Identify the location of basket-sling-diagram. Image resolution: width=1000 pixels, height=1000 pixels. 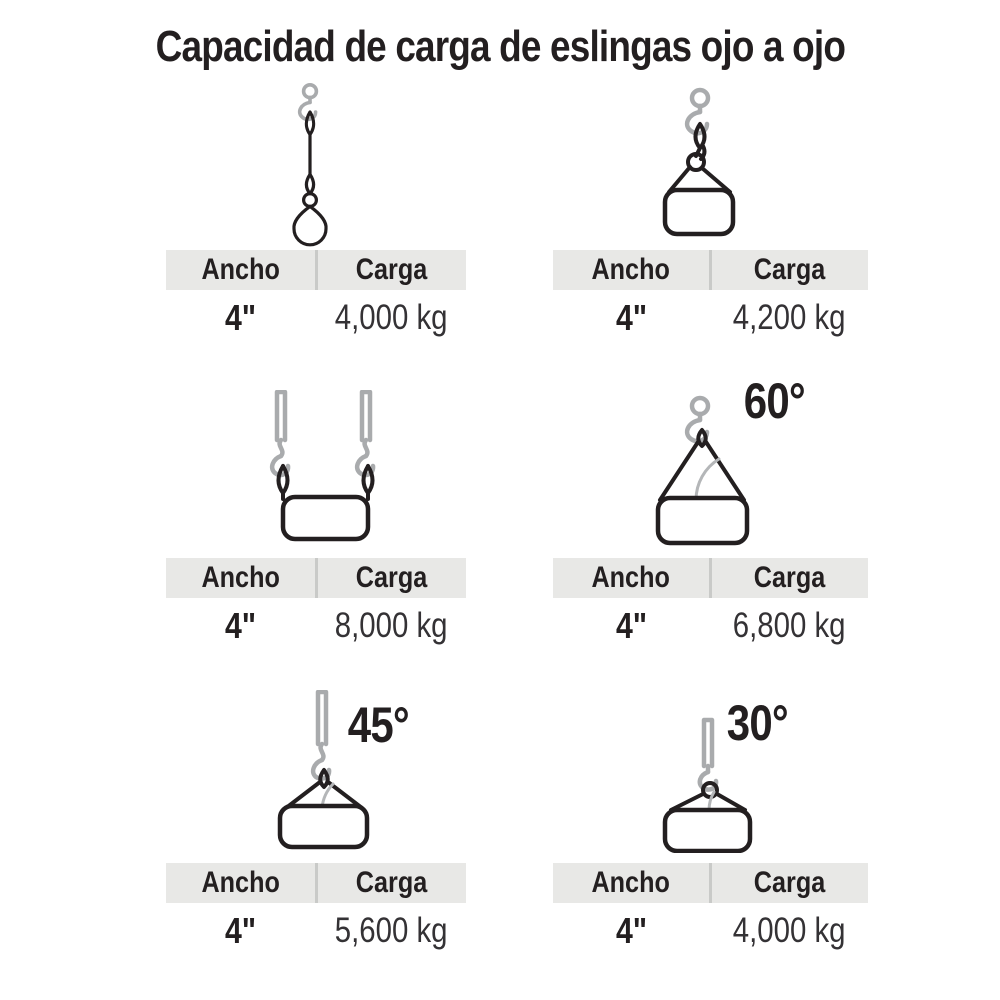
(322, 466).